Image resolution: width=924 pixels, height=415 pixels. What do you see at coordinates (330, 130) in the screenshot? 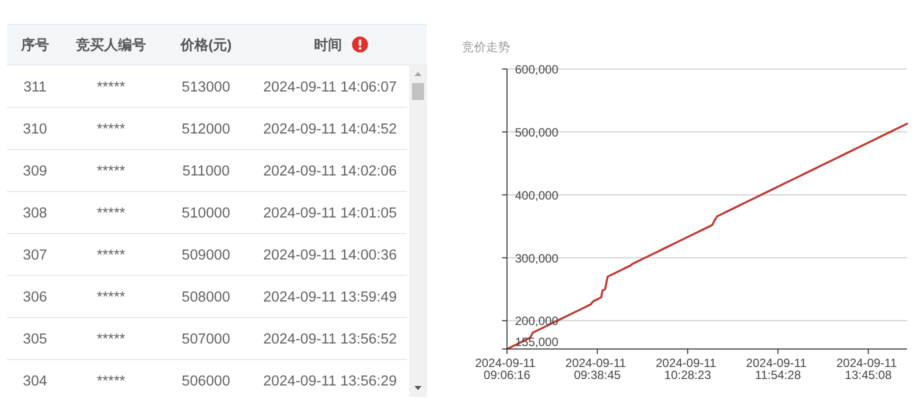
I see `text: 2024-09-11 14:04:52` at bounding box center [330, 130].